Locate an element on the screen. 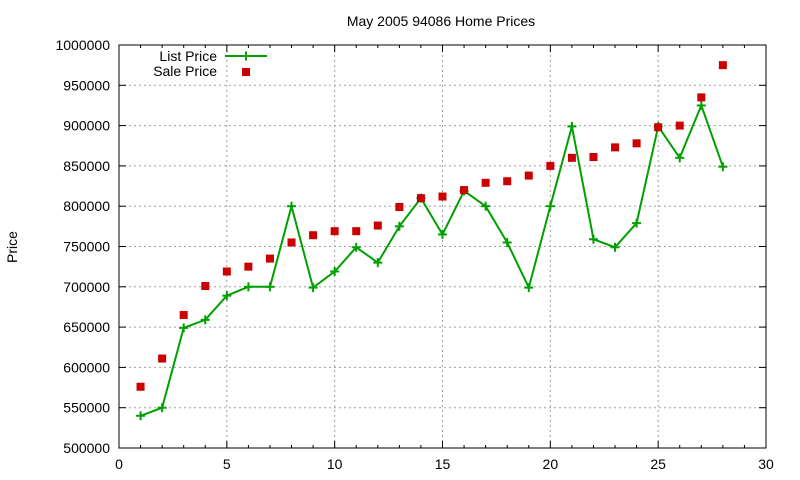 The height and width of the screenshot is (480, 800). legend-marker-sale-price is located at coordinates (246, 72).